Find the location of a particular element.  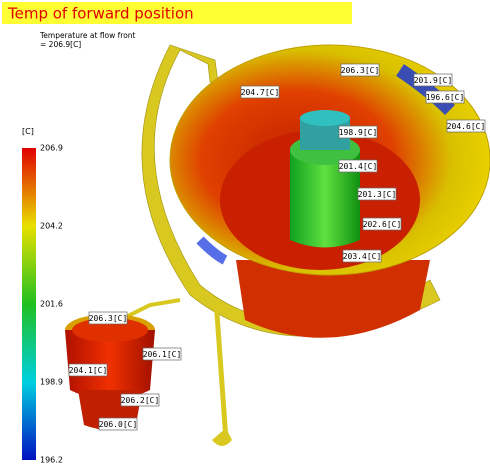

probe-text: 201.4[C] is located at coordinates (358, 166).